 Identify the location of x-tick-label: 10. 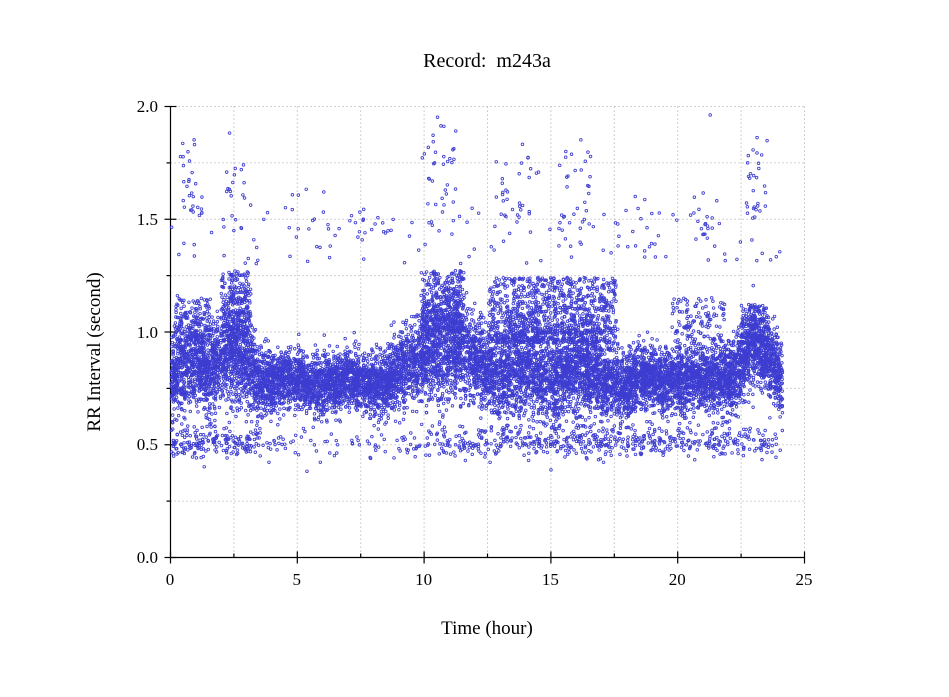
(424, 579).